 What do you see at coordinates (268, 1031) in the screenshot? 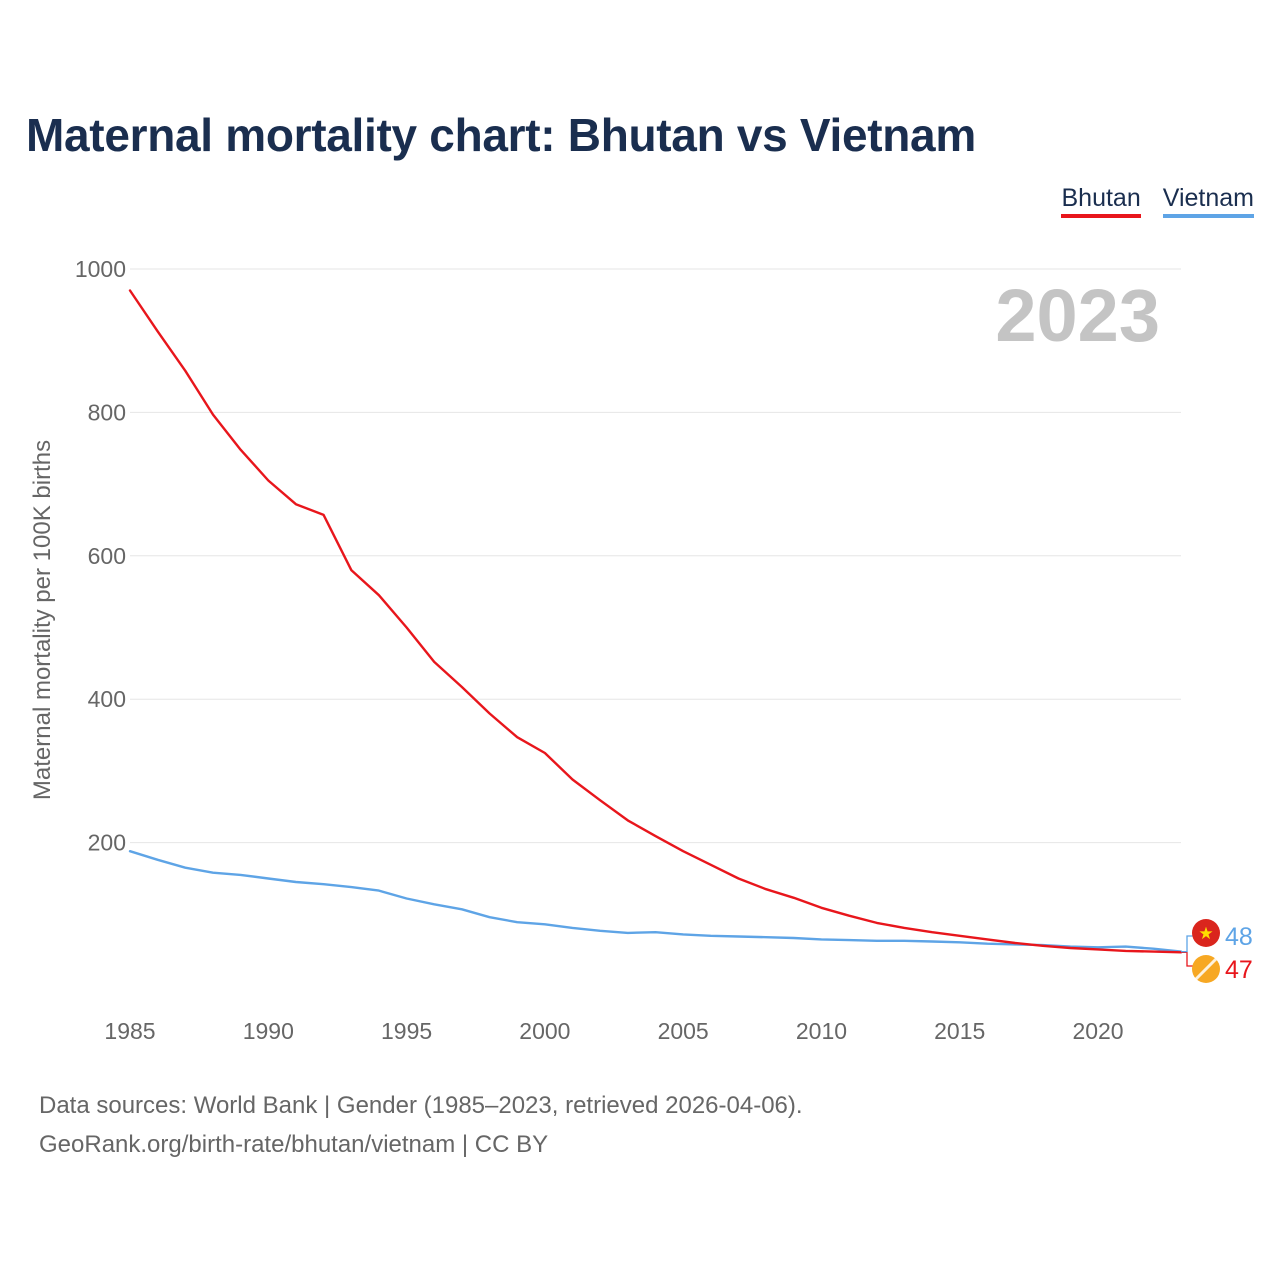
I see `x-tick-label: 1990` at bounding box center [268, 1031].